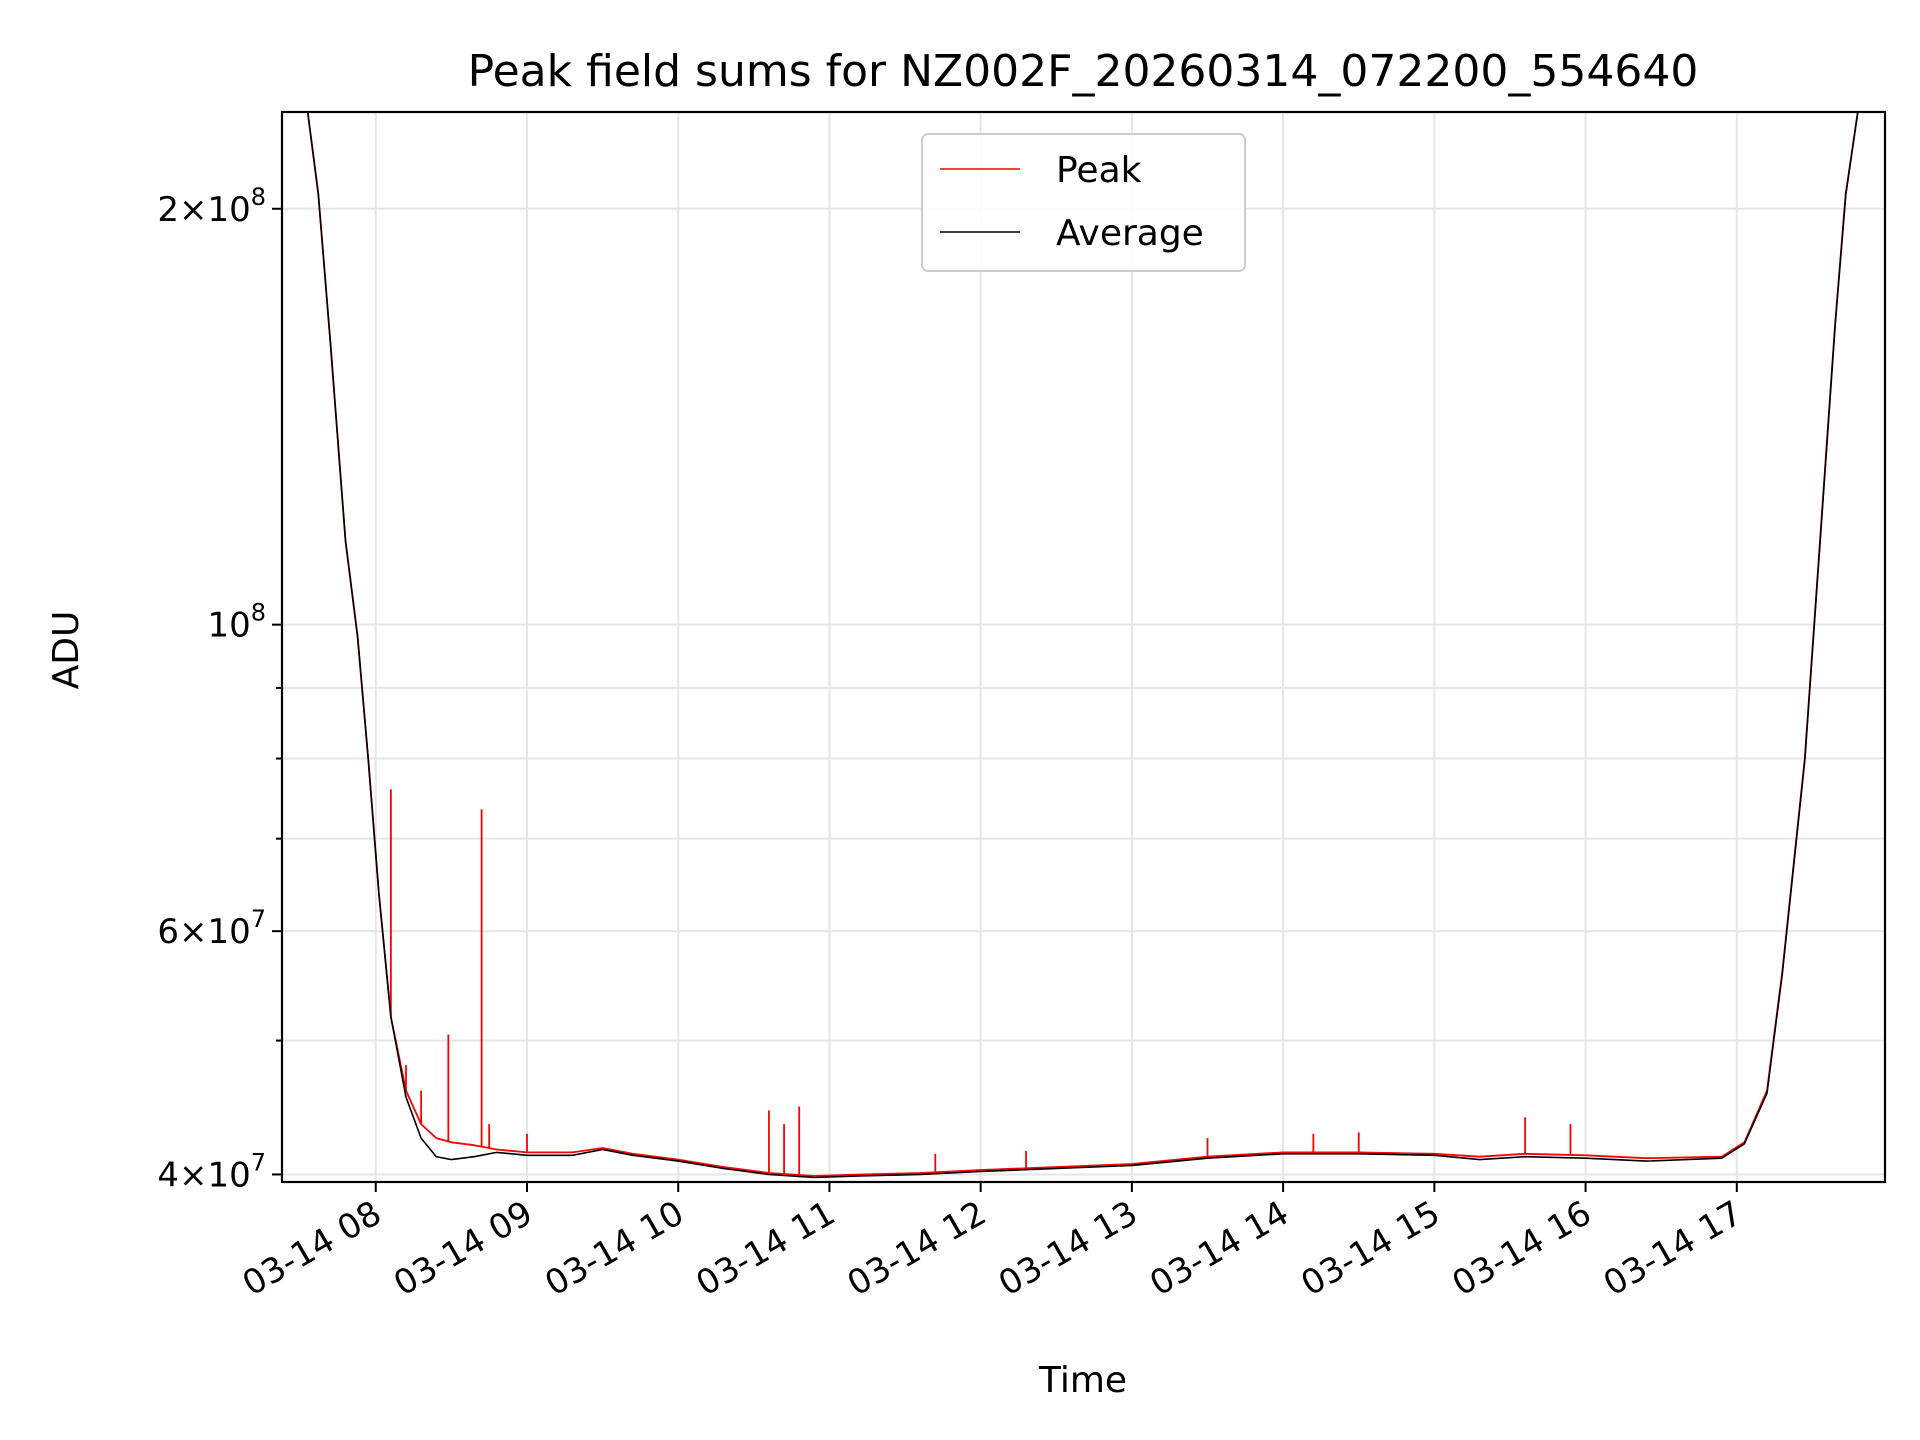 The width and height of the screenshot is (1920, 1440). Describe the element at coordinates (66, 650) in the screenshot. I see `y-axis-label: ADU` at that location.